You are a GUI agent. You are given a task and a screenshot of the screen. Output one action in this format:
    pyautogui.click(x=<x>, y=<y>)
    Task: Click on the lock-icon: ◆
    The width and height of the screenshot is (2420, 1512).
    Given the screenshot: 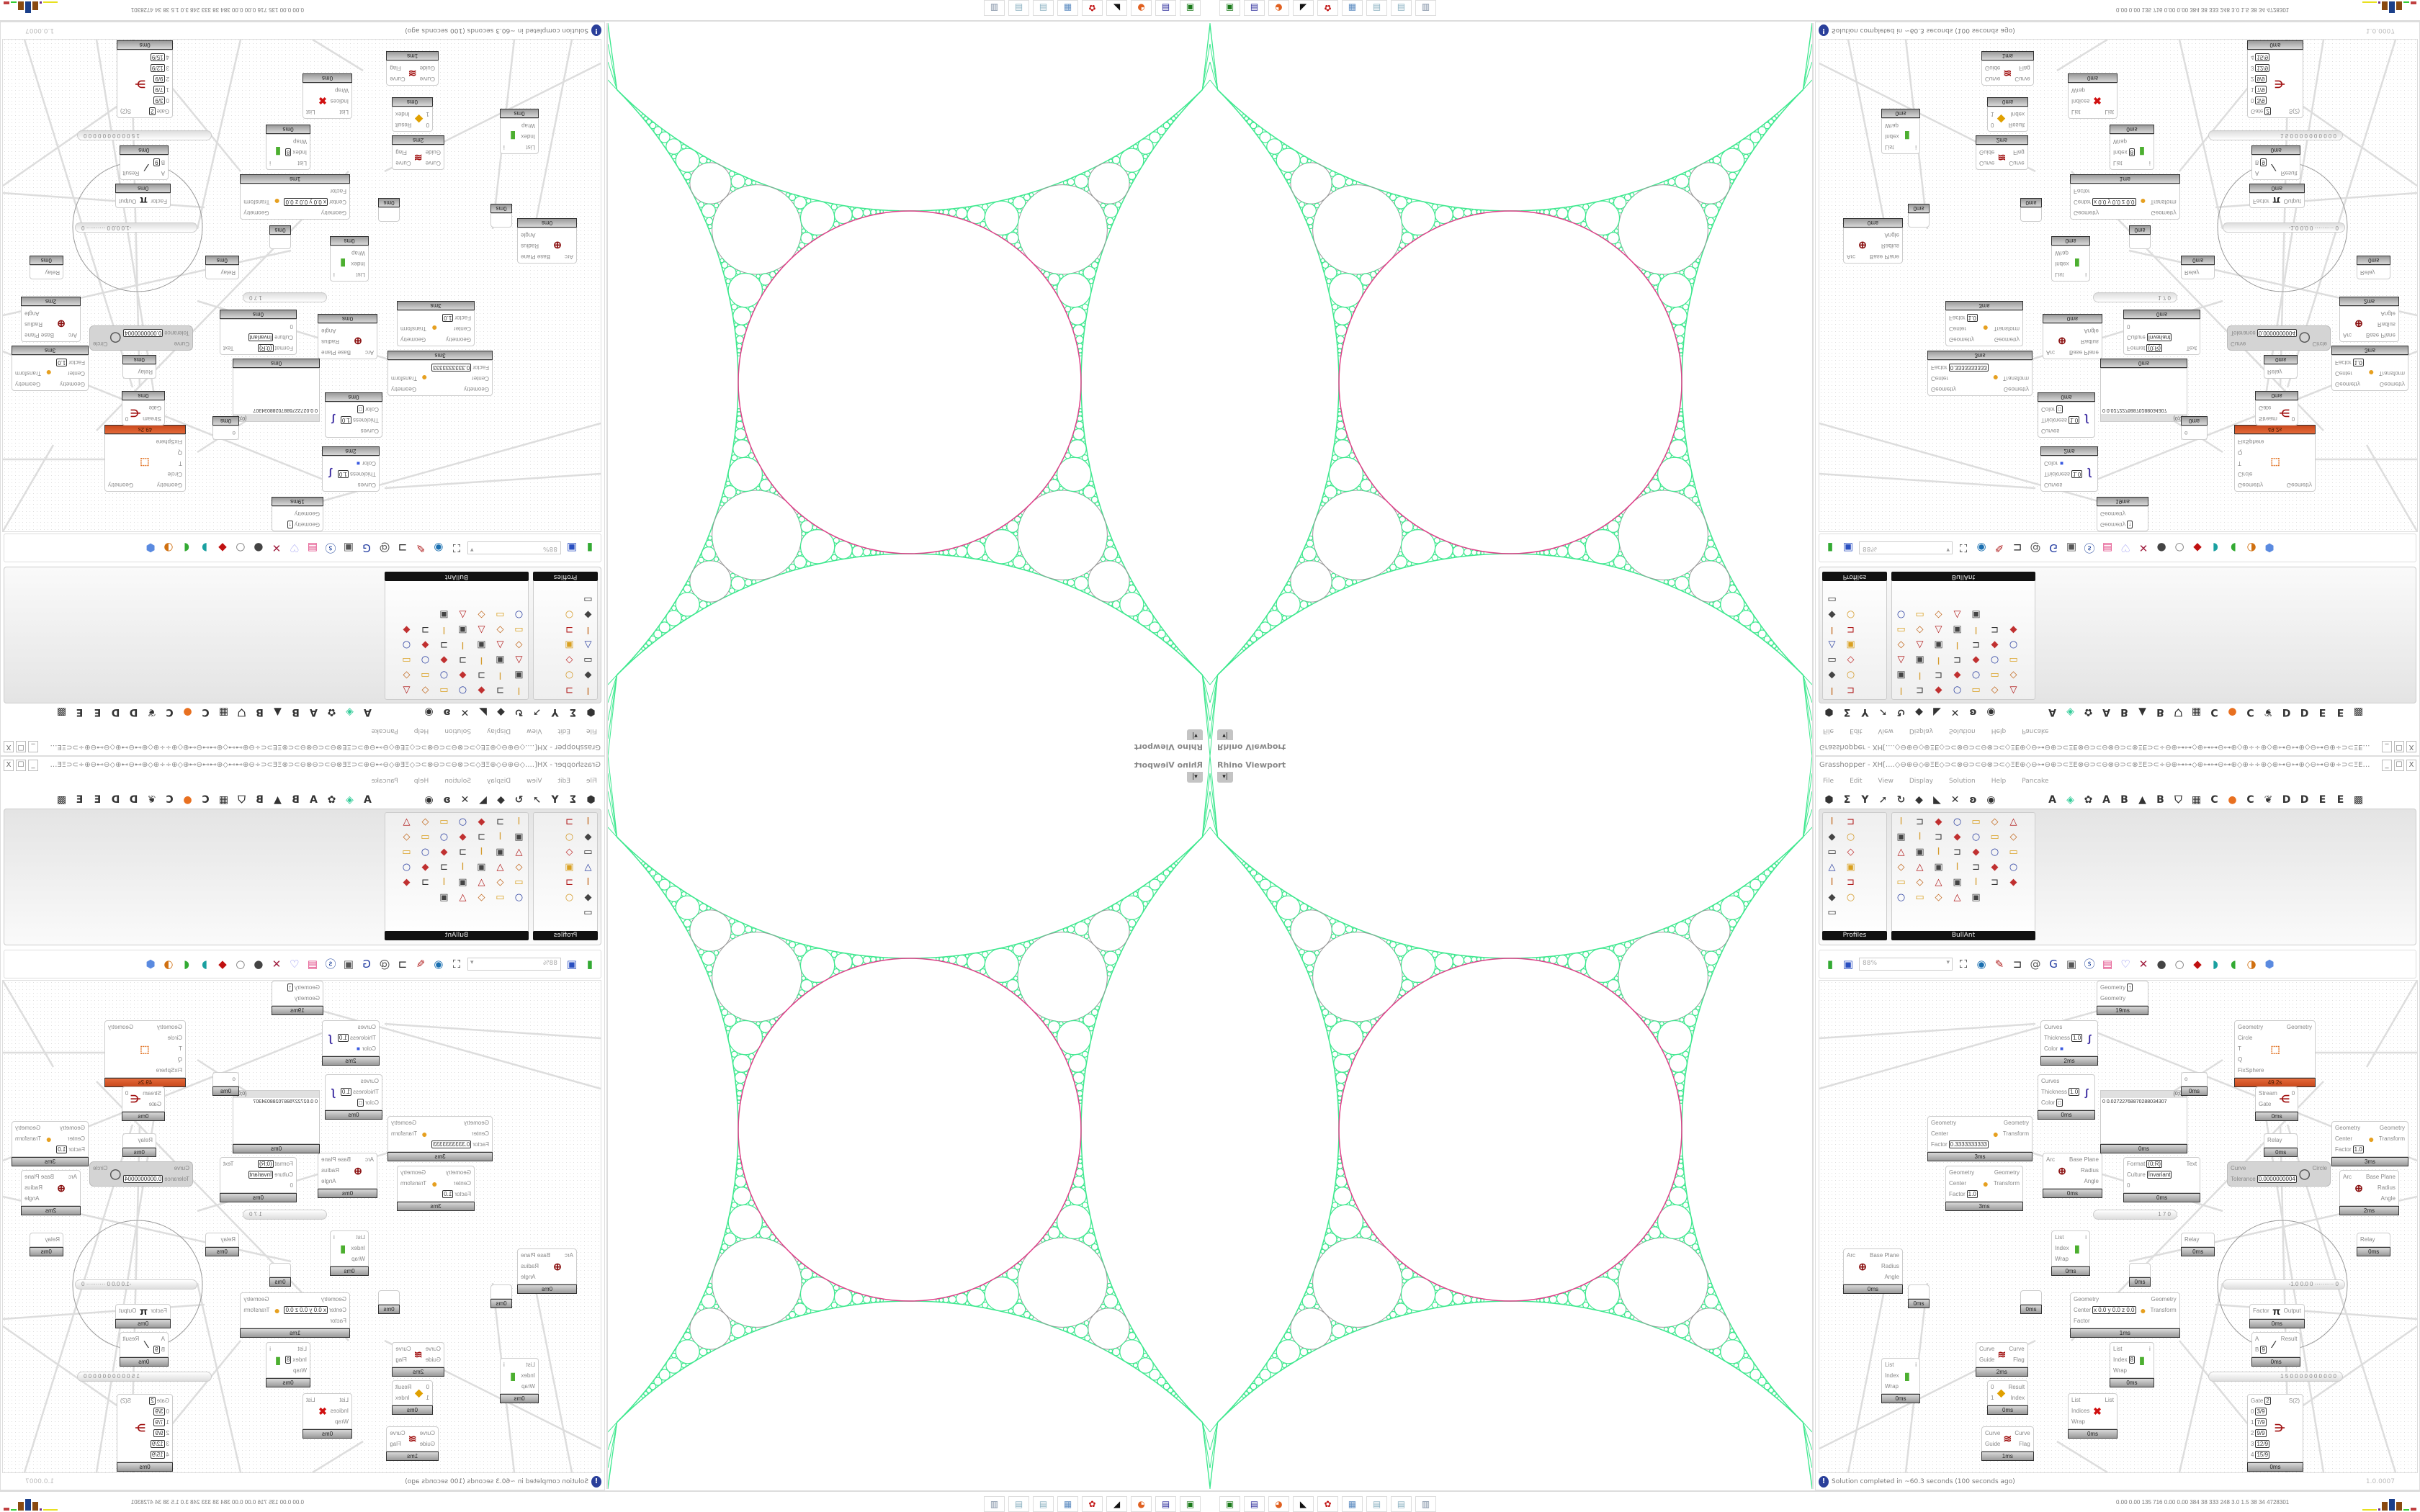 What is the action you would take?
    pyautogui.click(x=425, y=867)
    